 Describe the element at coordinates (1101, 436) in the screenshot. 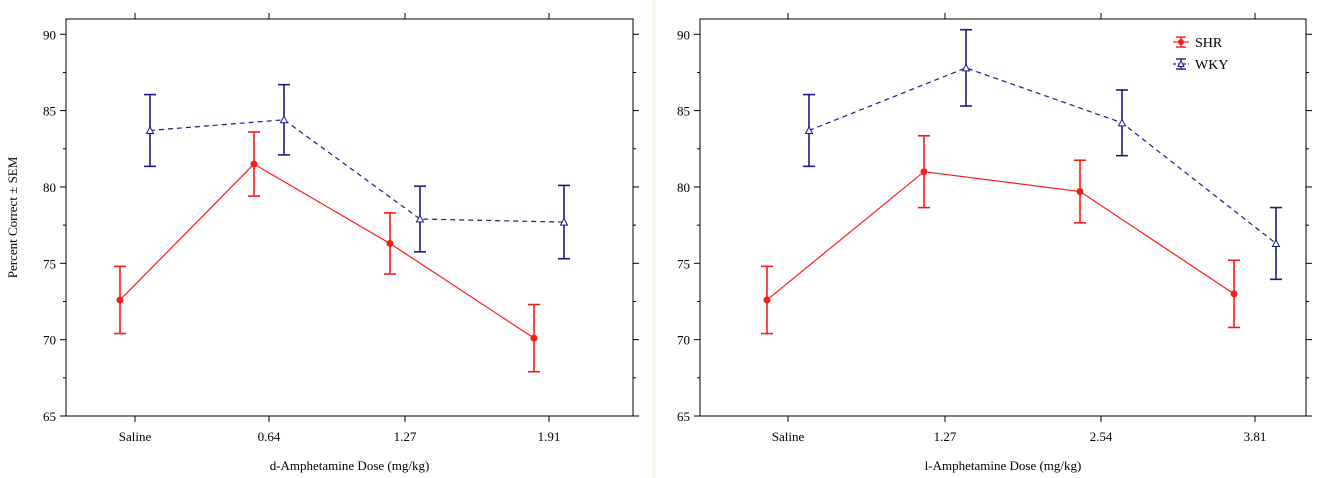

I see `x-tick-label: 2.54` at that location.